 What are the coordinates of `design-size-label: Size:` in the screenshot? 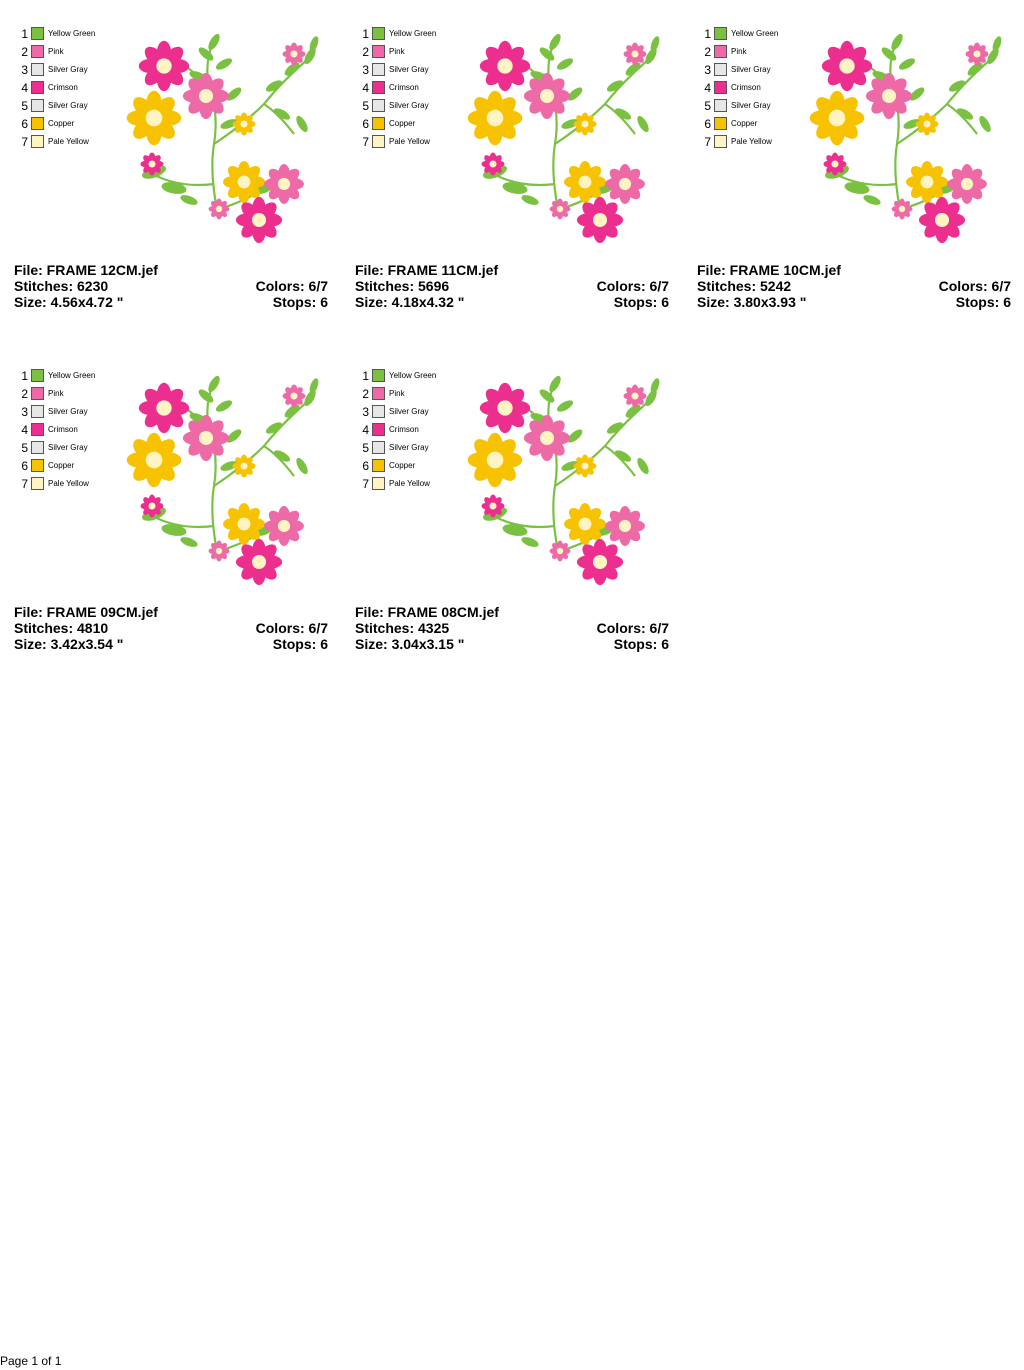 It's located at (32, 644).